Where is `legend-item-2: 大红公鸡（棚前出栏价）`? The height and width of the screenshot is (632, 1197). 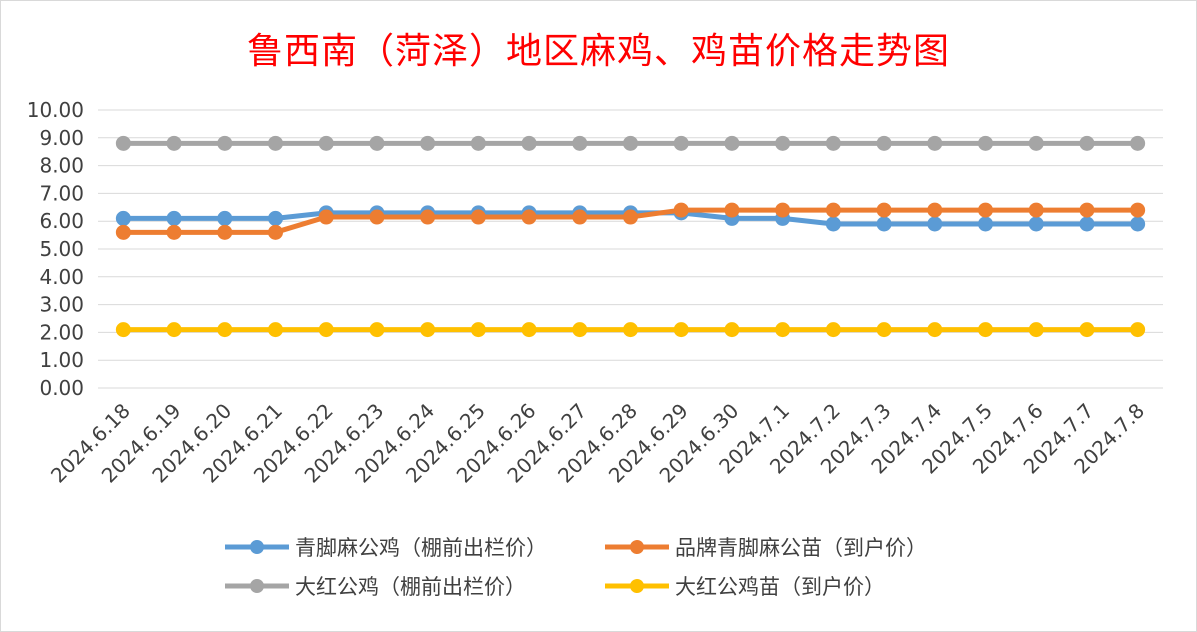
legend-item-2: 大红公鸡（棚前出栏价） is located at coordinates (375, 586).